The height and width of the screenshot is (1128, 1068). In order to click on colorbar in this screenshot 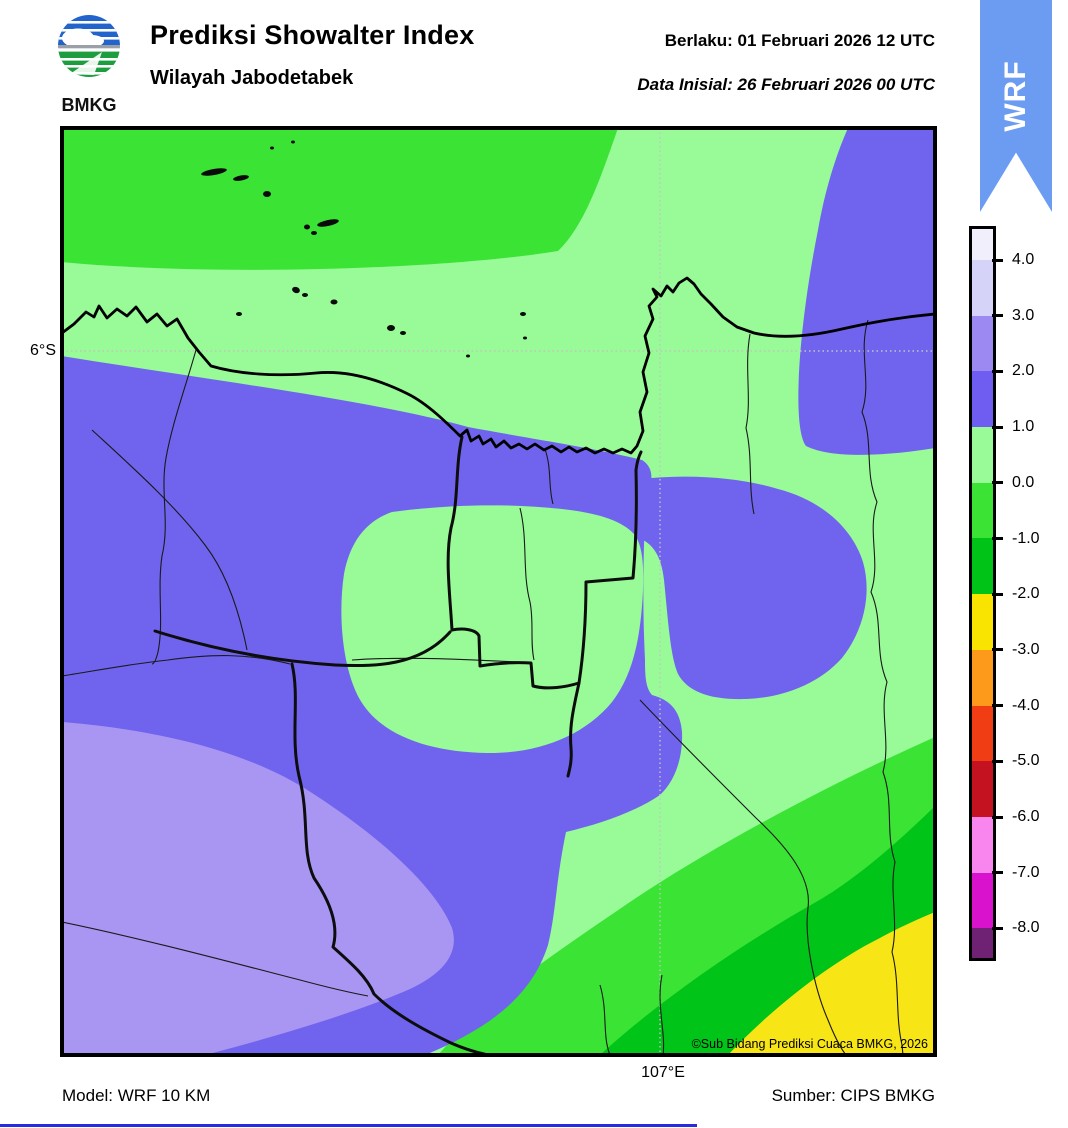, I will do `click(982, 594)`.